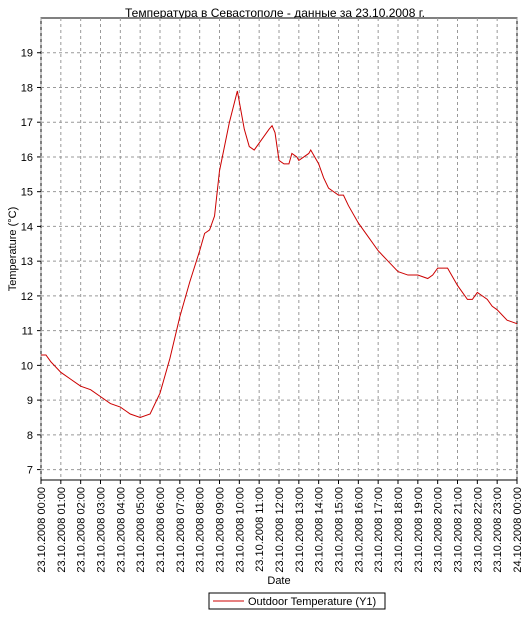 Image resolution: width=522 pixels, height=624 pixels. What do you see at coordinates (498, 530) in the screenshot?
I see `x-tick-label: 23.10.2008 23:00` at bounding box center [498, 530].